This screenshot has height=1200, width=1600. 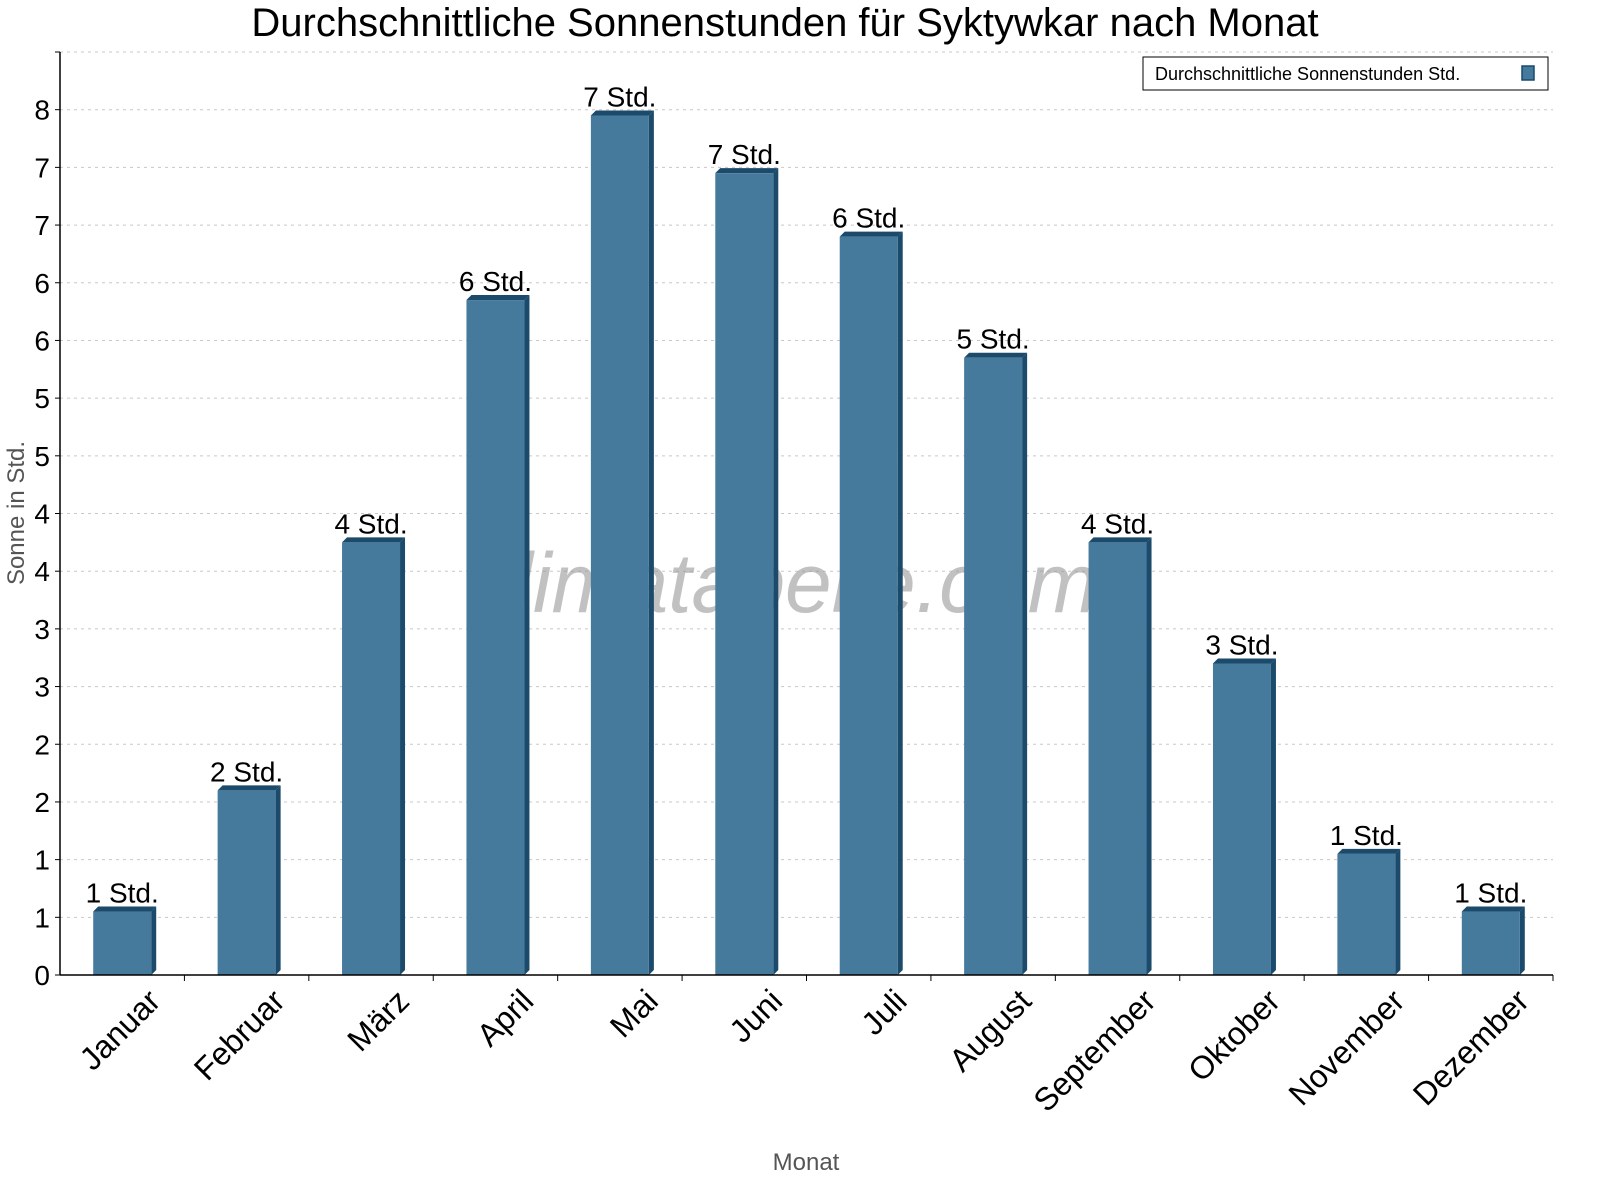 What do you see at coordinates (634, 1013) in the screenshot?
I see `x-tick-label: Mai` at bounding box center [634, 1013].